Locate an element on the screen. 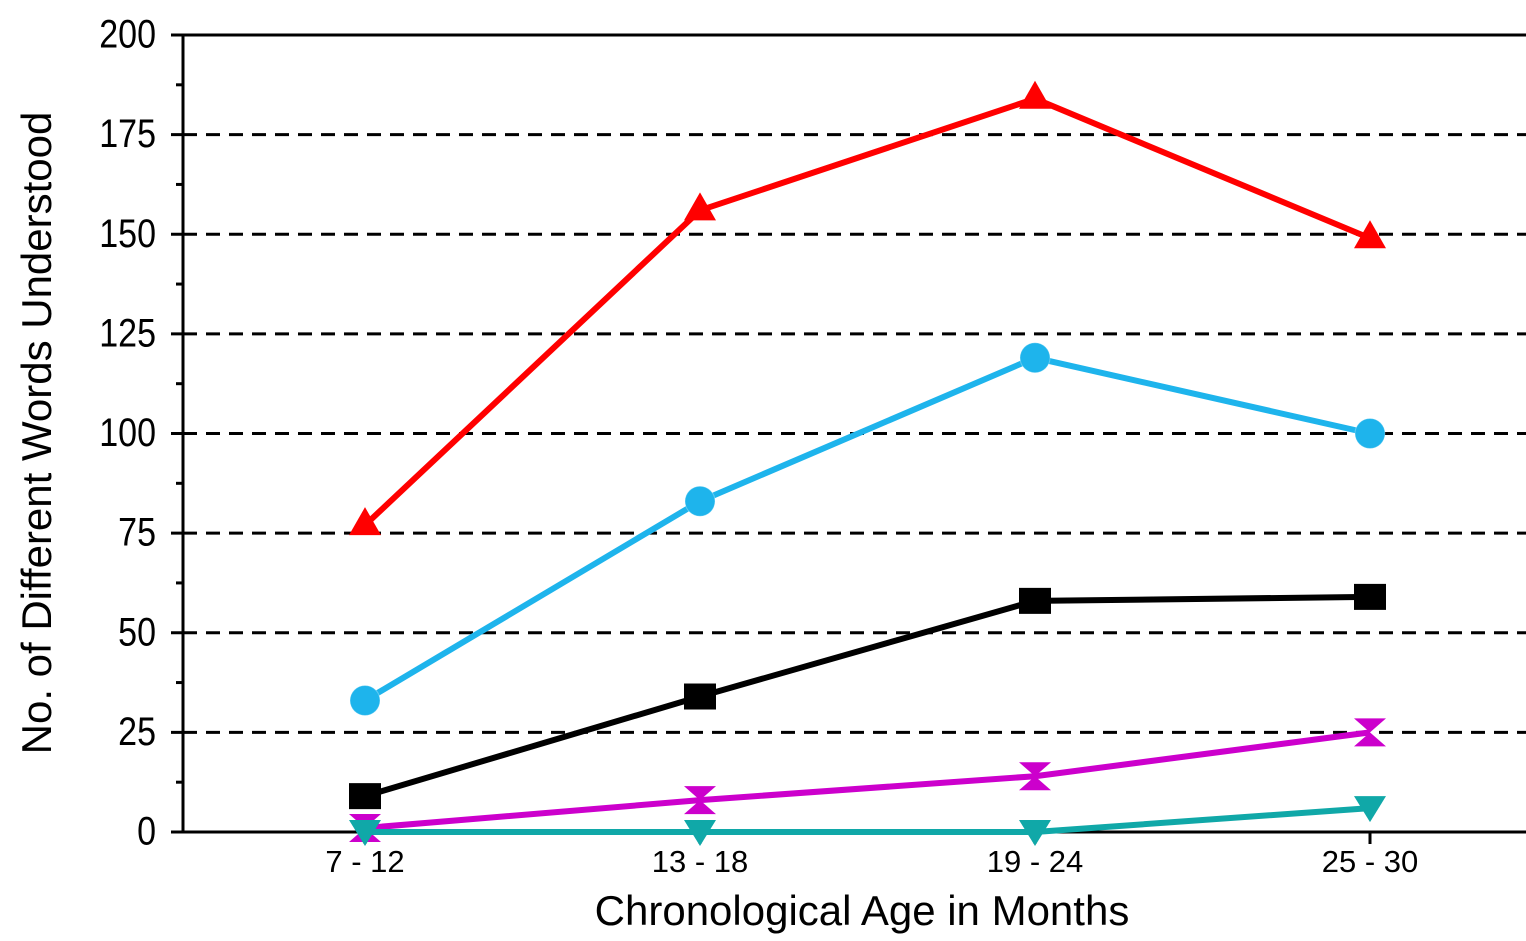 This screenshot has height=941, width=1526. y-tick-label: 125 is located at coordinates (127, 332).